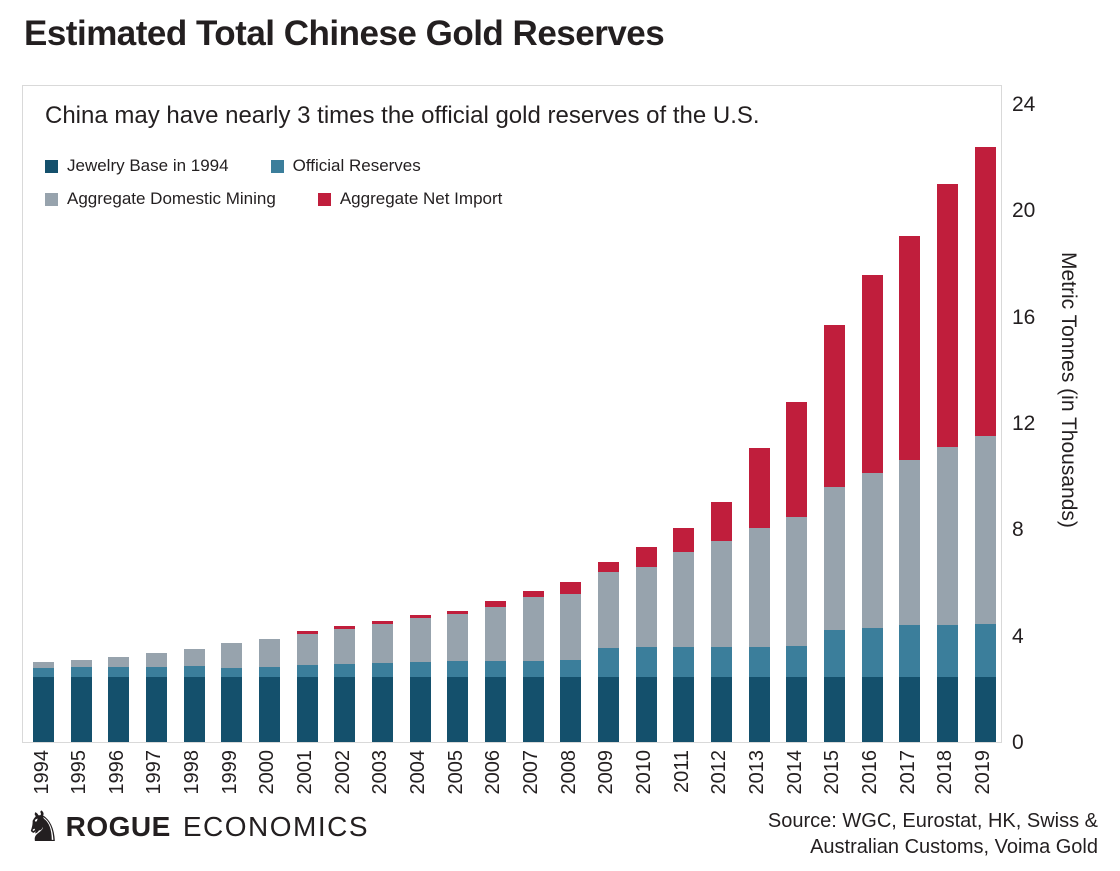  What do you see at coordinates (421, 198) in the screenshot?
I see `legend-label-net-import: Aggregate Net Import` at bounding box center [421, 198].